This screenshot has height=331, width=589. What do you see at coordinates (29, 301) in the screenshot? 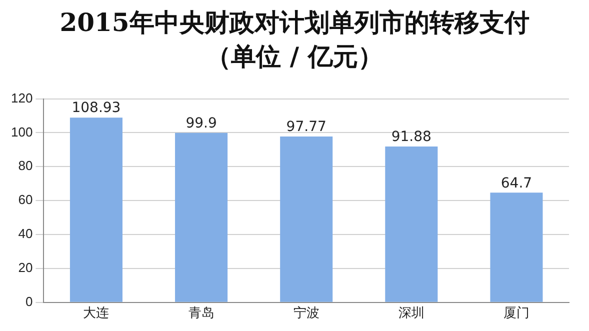
I see `y-tick-label: 0` at bounding box center [29, 301].